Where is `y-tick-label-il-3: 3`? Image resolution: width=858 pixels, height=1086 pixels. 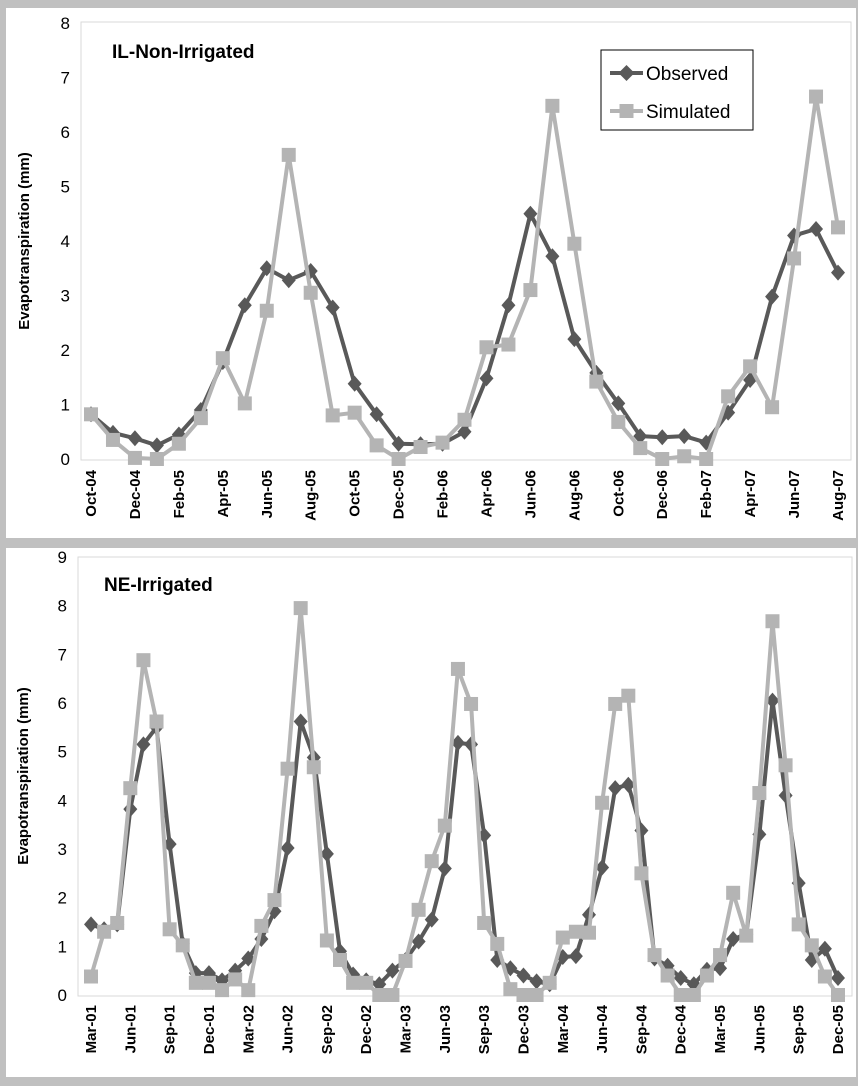 y-tick-label-il-3: 3 is located at coordinates (65, 296).